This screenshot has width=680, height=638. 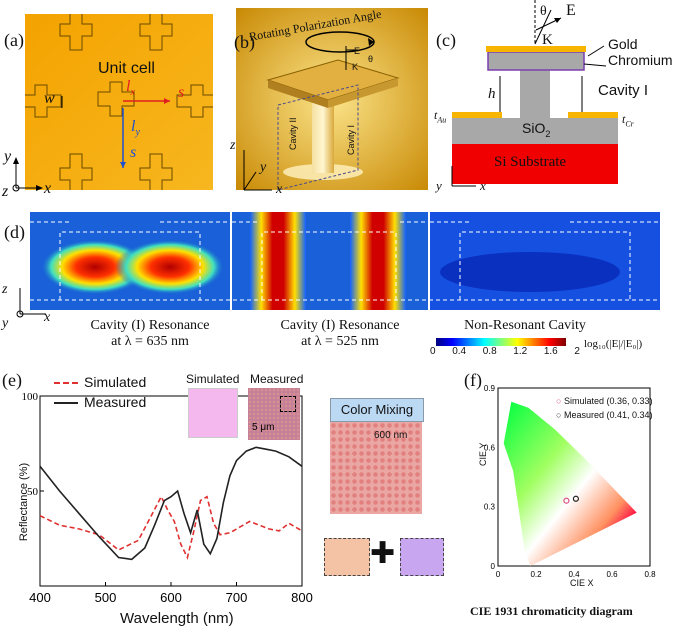 I want to click on cie-y-label: CIE Y, so click(x=483, y=454).